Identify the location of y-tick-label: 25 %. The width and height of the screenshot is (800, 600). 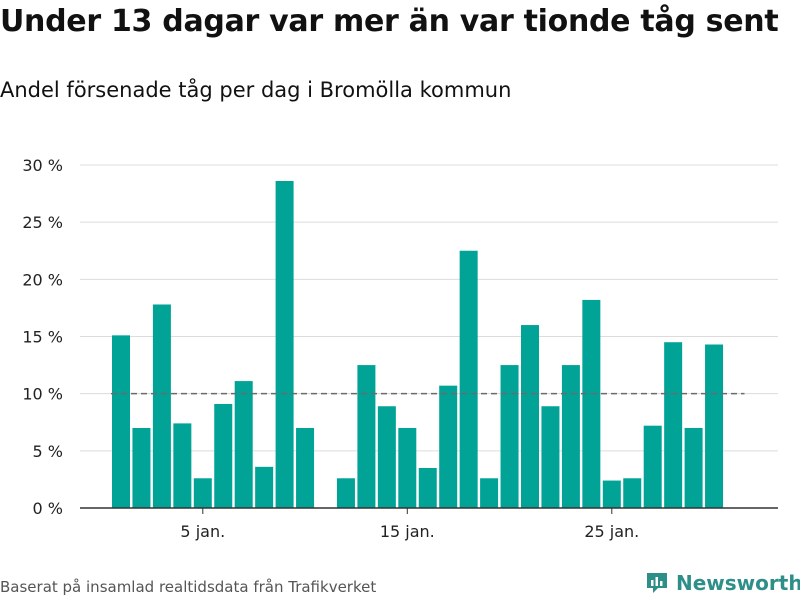
(42, 222).